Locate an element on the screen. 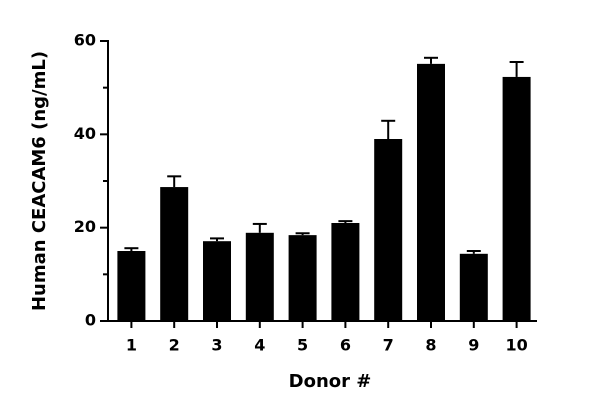 This screenshot has height=414, width=600. x-tick-label: 9 is located at coordinates (473, 345).